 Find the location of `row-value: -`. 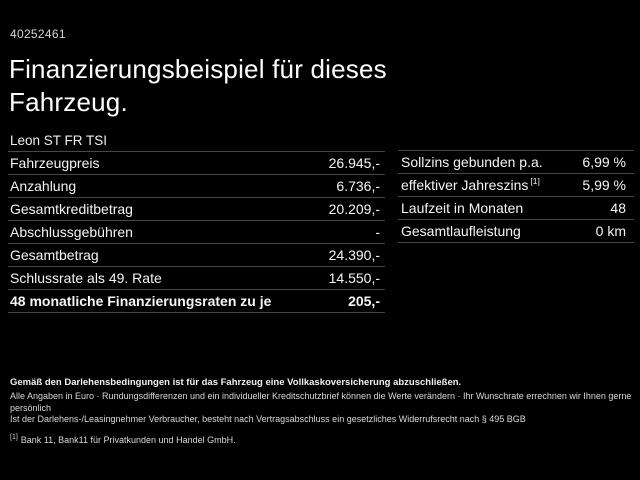

row-value: - is located at coordinates (377, 232).